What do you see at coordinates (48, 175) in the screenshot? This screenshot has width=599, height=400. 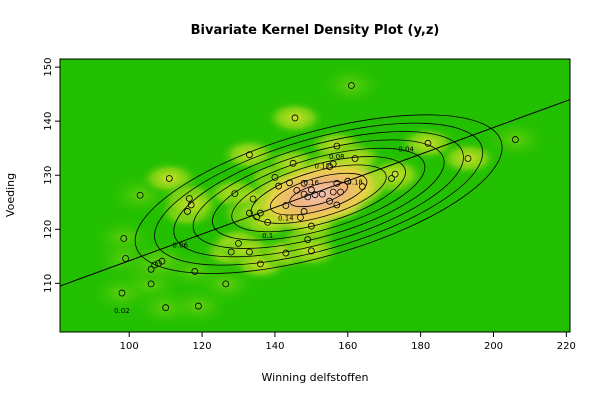 I see `y-tick-label: 130` at bounding box center [48, 175].